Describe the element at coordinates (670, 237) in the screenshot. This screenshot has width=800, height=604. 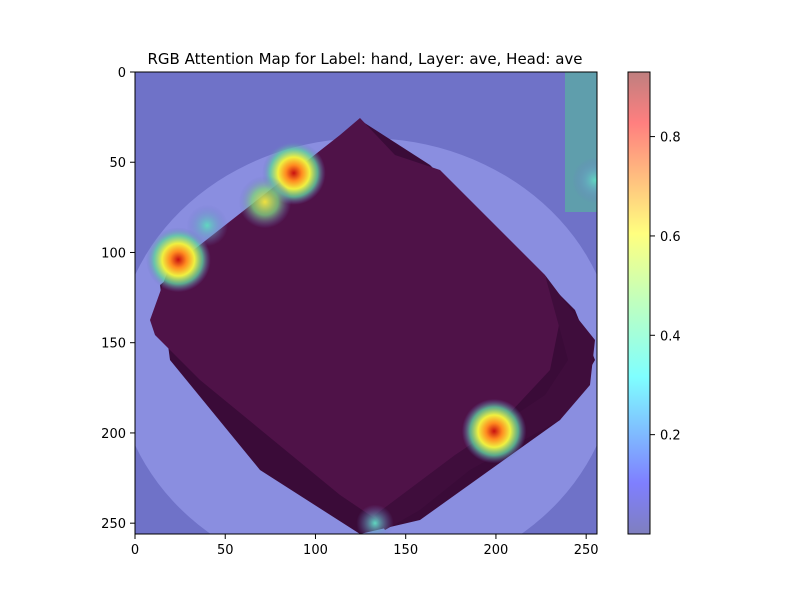
I see `colorbar-tick-label: 0.6` at that location.